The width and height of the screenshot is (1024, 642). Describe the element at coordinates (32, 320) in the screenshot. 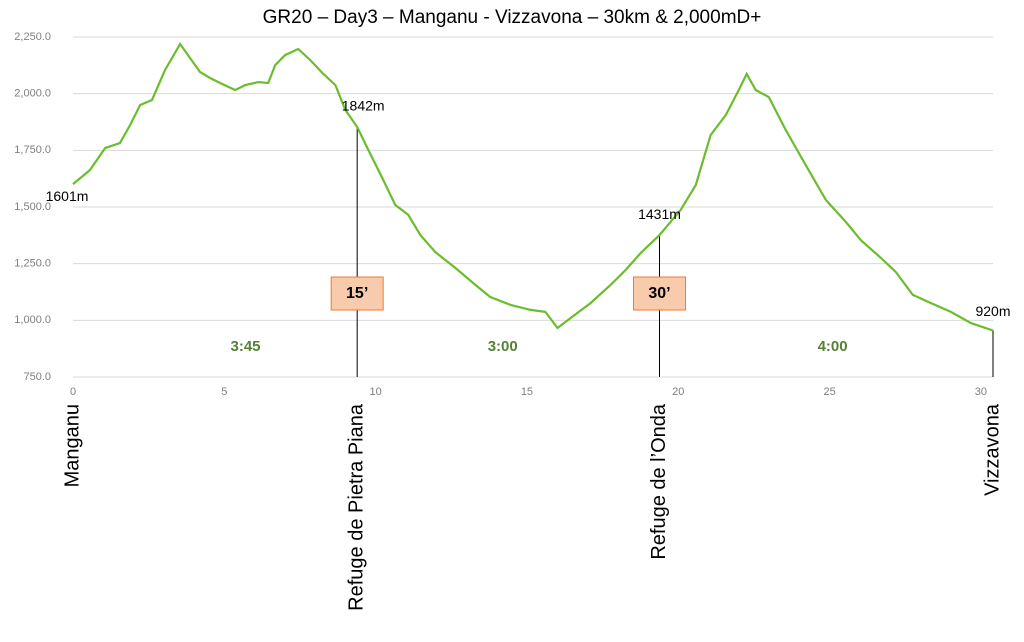

I see `y-tick-label: 1,000.0` at that location.